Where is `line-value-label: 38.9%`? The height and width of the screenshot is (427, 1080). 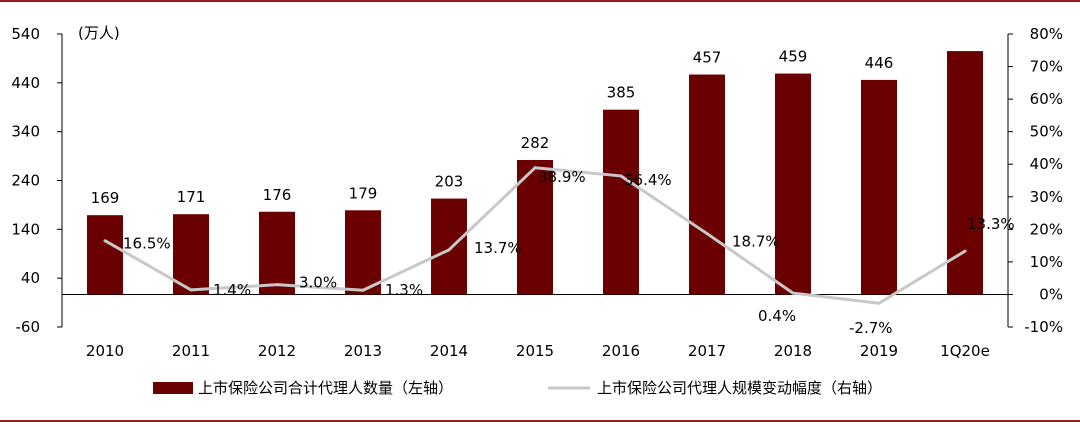
line-value-label: 38.9% is located at coordinates (562, 177).